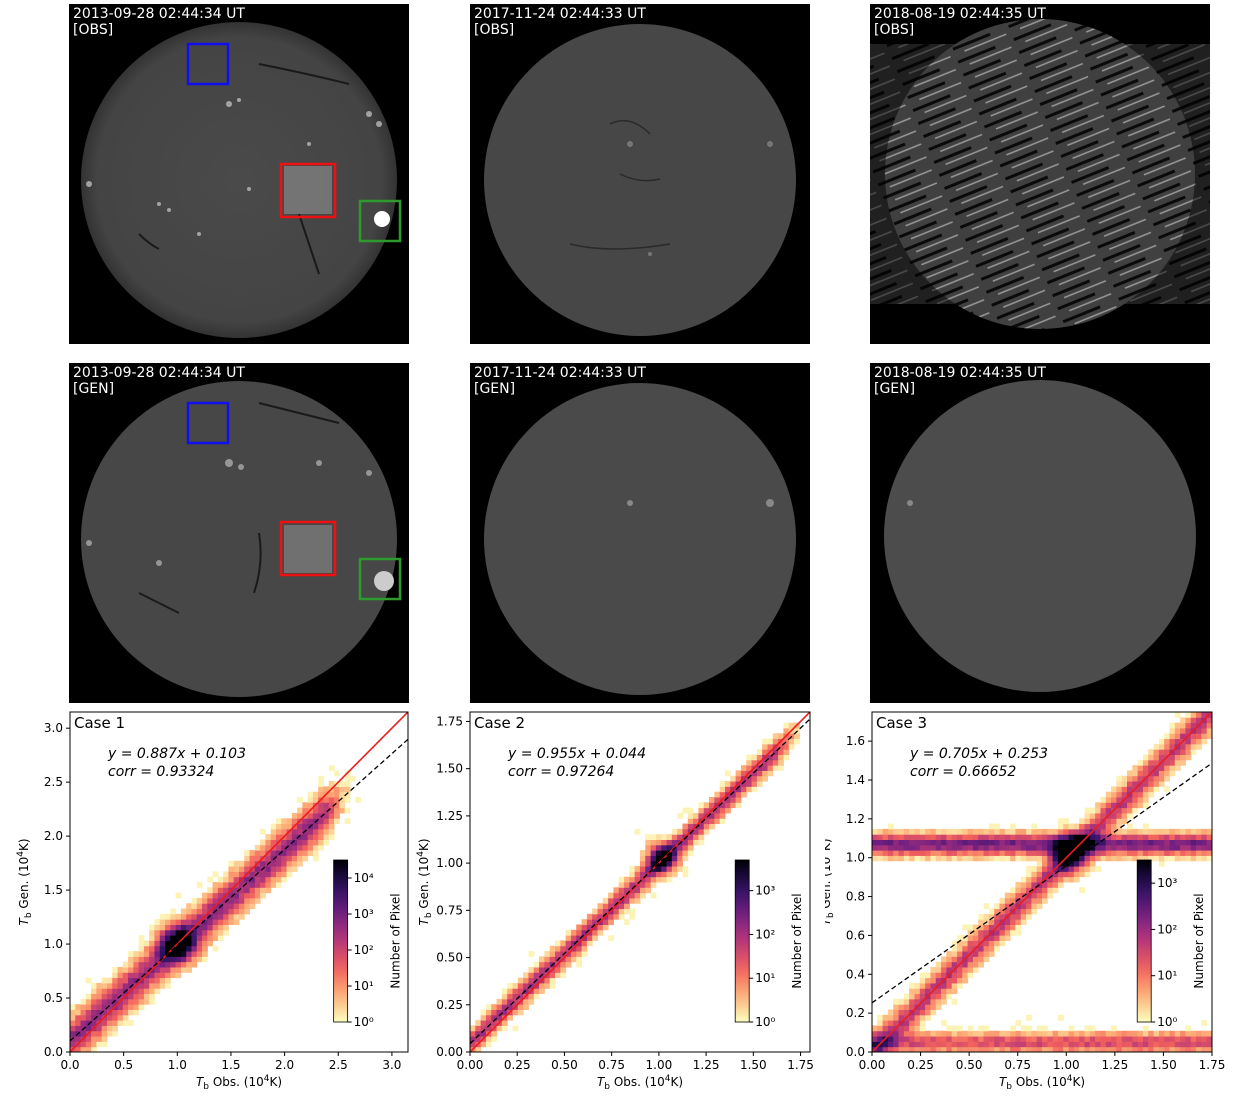  What do you see at coordinates (706, 1065) in the screenshot?
I see `x-tick-label: 1.25` at bounding box center [706, 1065].